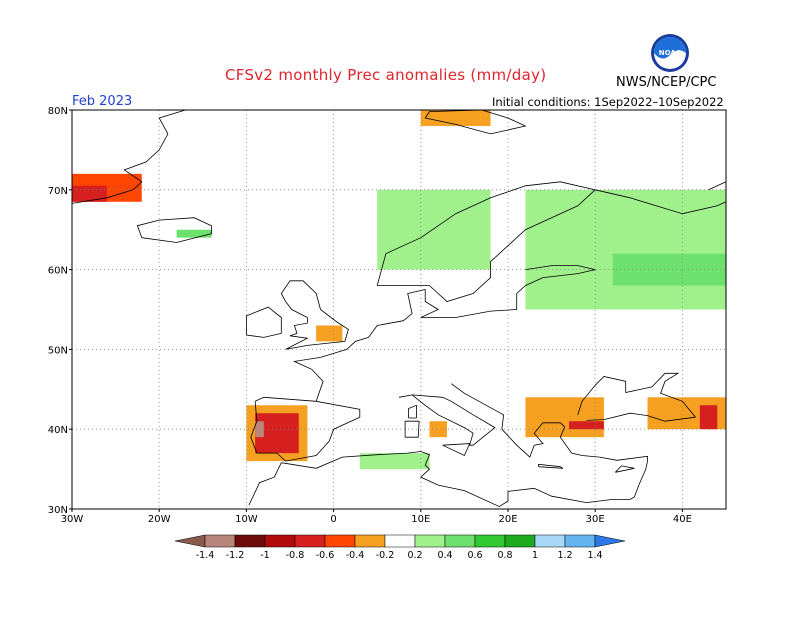 The image size is (800, 618). I want to click on anomaly-italy-south, so click(438, 429).